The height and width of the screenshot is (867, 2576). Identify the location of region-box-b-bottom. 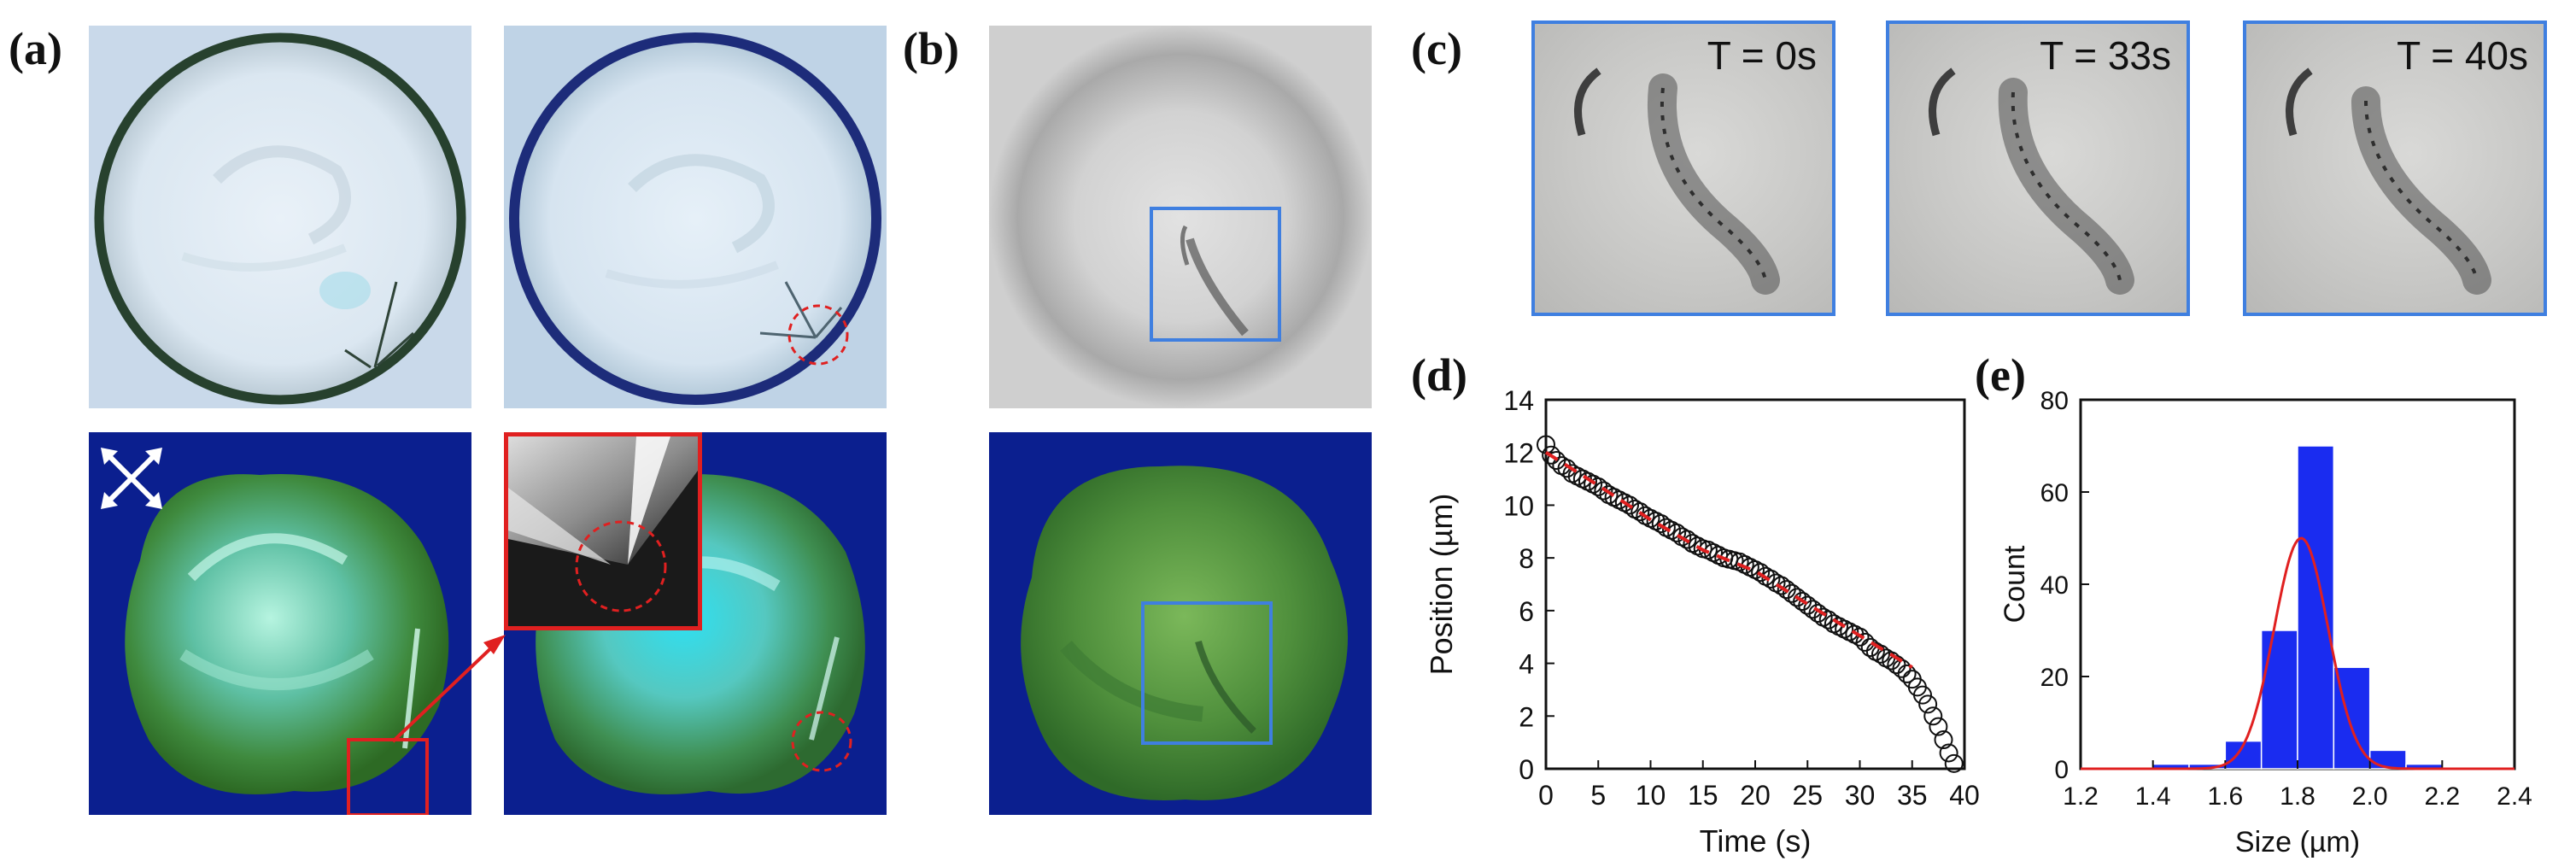
(1207, 673).